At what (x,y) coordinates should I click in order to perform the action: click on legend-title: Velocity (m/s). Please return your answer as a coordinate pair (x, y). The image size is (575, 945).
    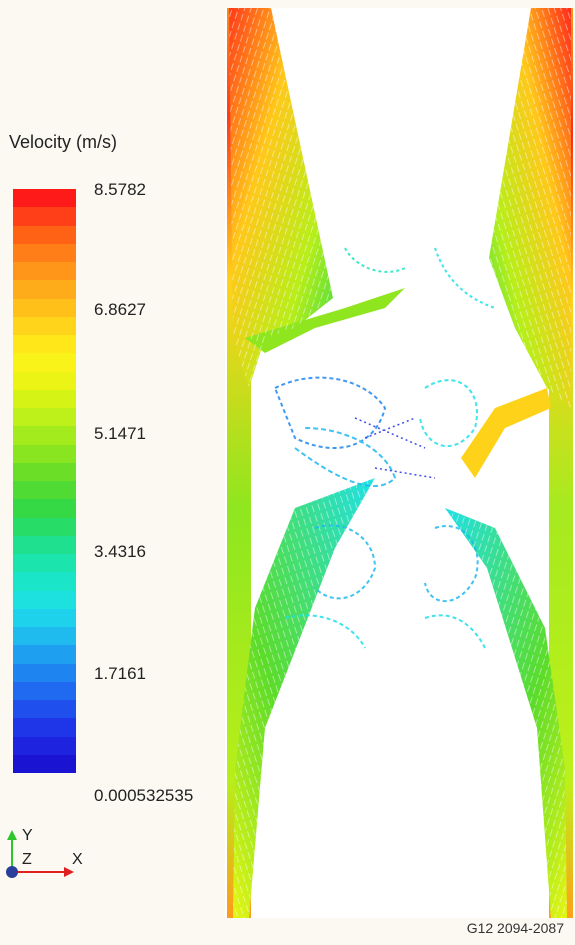
    Looking at the image, I should click on (63, 142).